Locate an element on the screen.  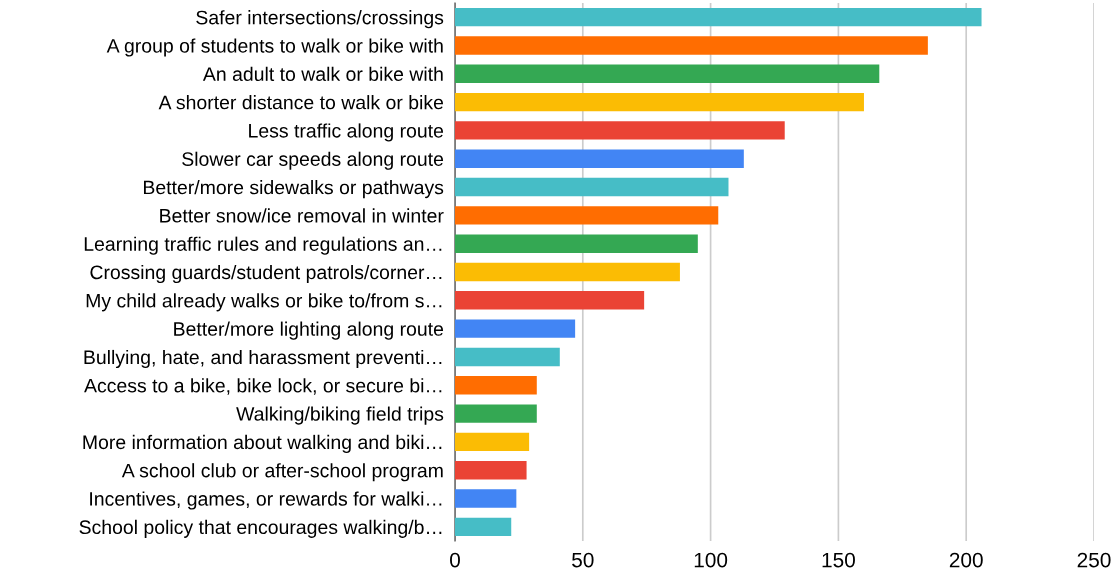
x-tick-label: 150 is located at coordinates (838, 560).